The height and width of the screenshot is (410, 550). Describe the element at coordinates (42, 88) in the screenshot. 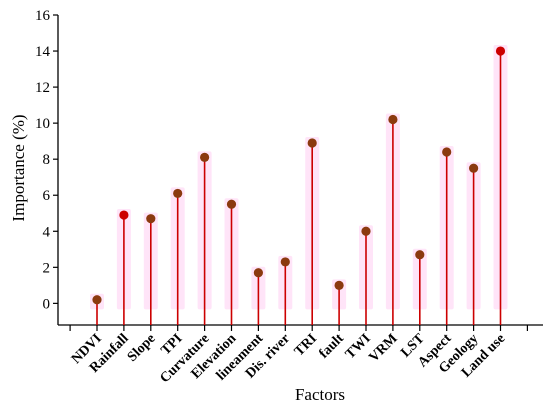

I see `y-tick-label: 12` at that location.